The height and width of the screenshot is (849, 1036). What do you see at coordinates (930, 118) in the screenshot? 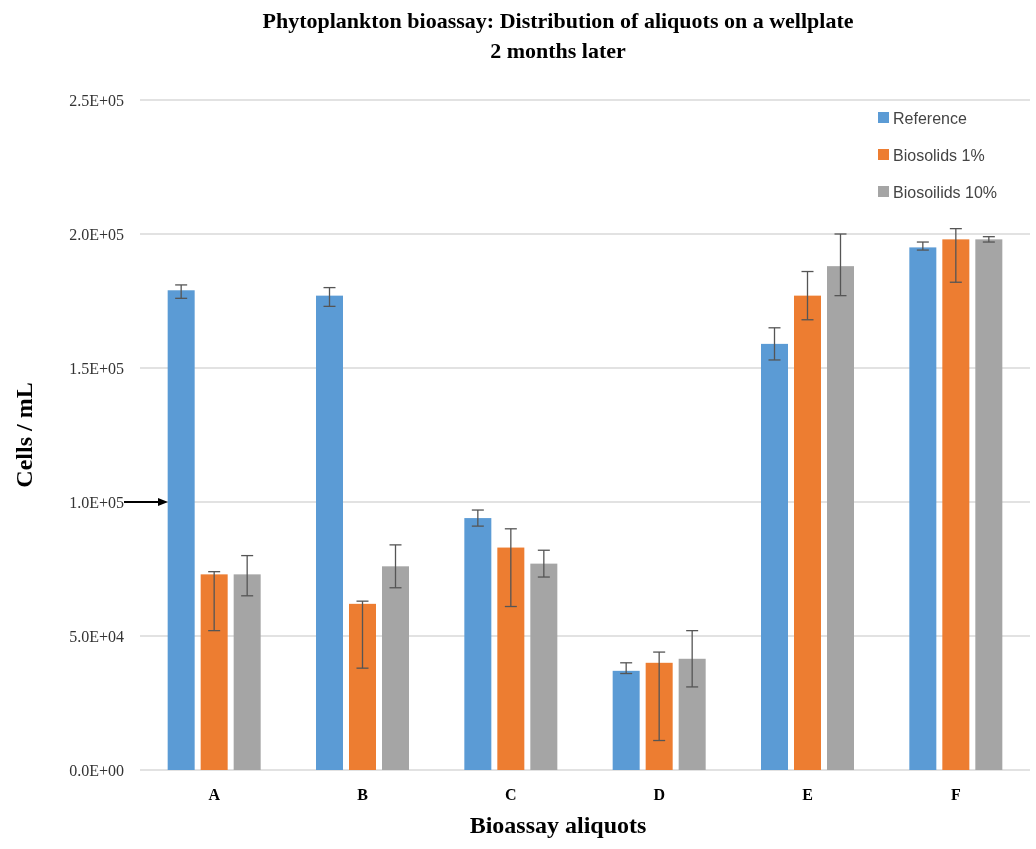
I see `legend-label: Reference` at bounding box center [930, 118].